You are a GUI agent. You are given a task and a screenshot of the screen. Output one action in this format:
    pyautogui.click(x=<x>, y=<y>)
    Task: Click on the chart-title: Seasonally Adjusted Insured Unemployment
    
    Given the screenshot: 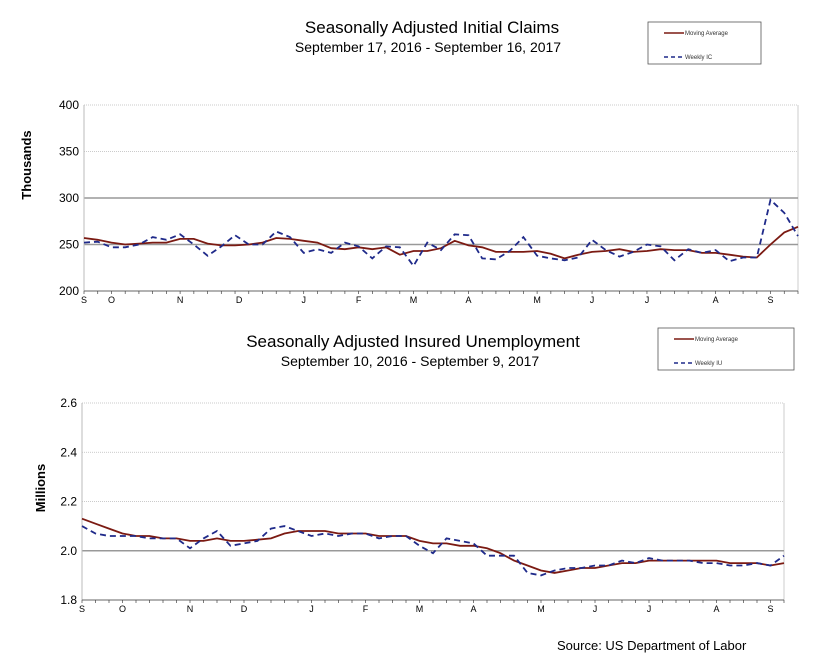 What is the action you would take?
    pyautogui.click(x=413, y=341)
    